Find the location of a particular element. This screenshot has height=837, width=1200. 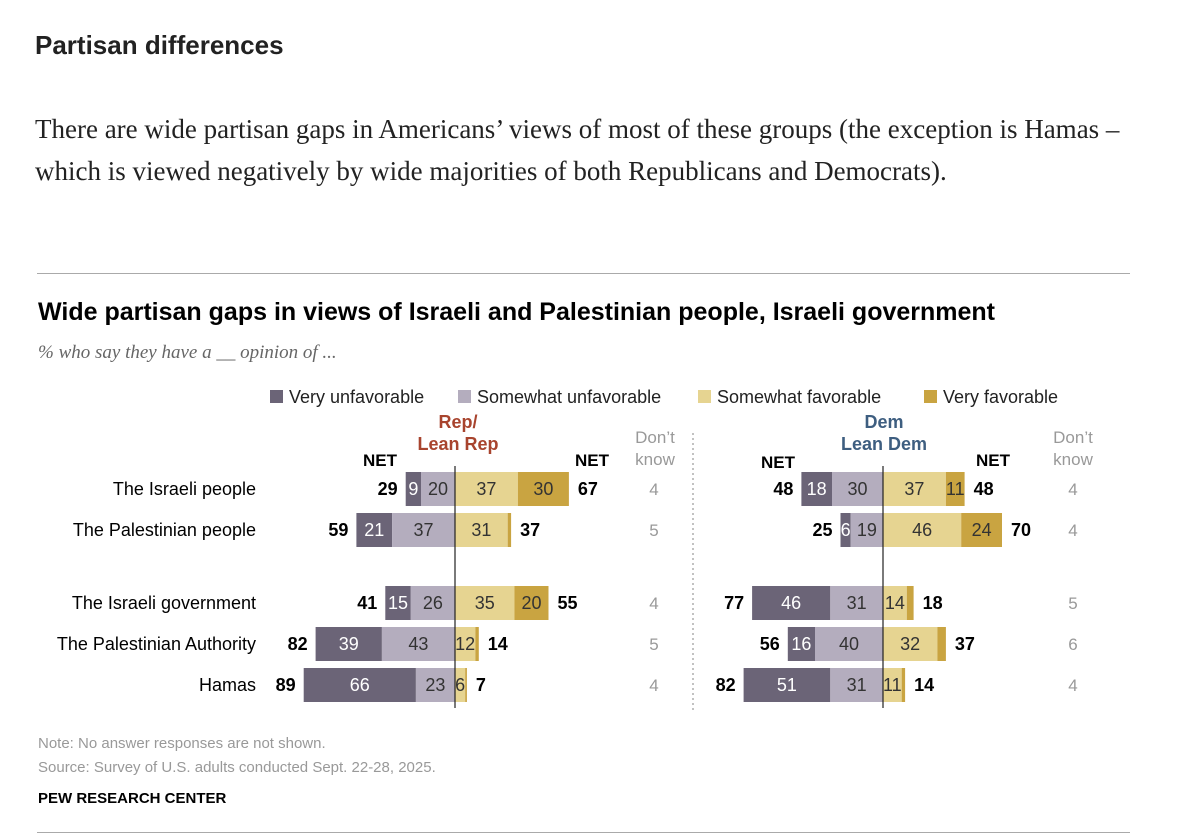

net-unfav-value: 77 is located at coordinates (734, 603).